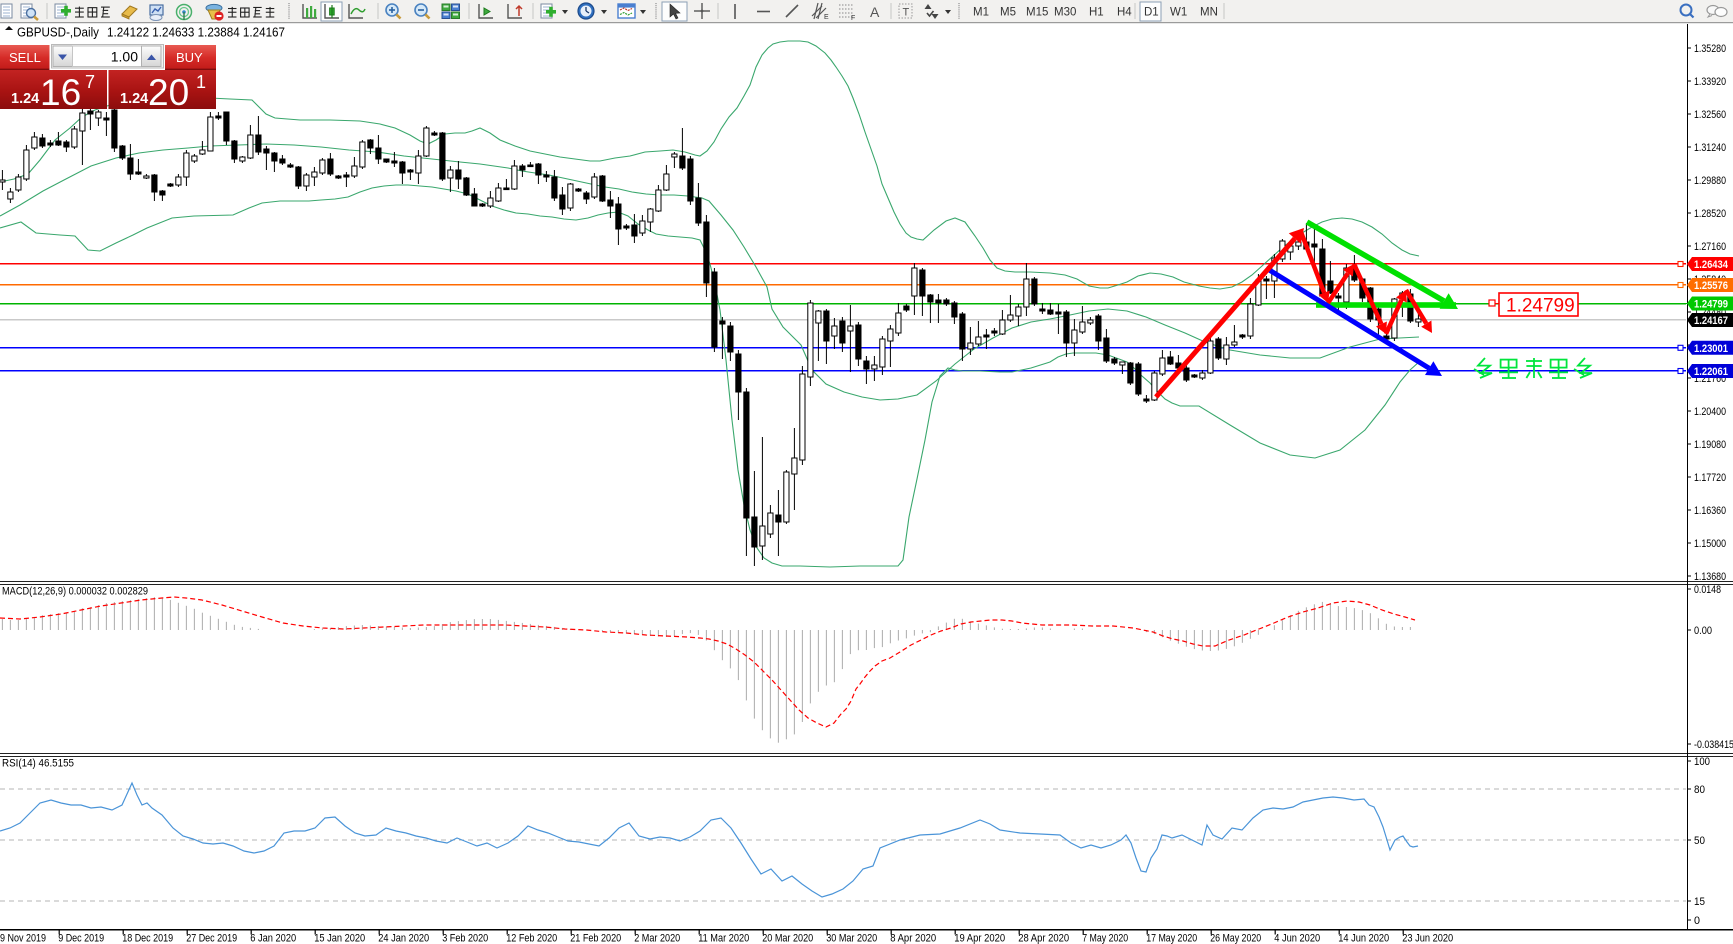 Image resolution: width=1733 pixels, height=944 pixels. What do you see at coordinates (1710, 577) in the screenshot?
I see `svg-text: 1.13680` at bounding box center [1710, 577].